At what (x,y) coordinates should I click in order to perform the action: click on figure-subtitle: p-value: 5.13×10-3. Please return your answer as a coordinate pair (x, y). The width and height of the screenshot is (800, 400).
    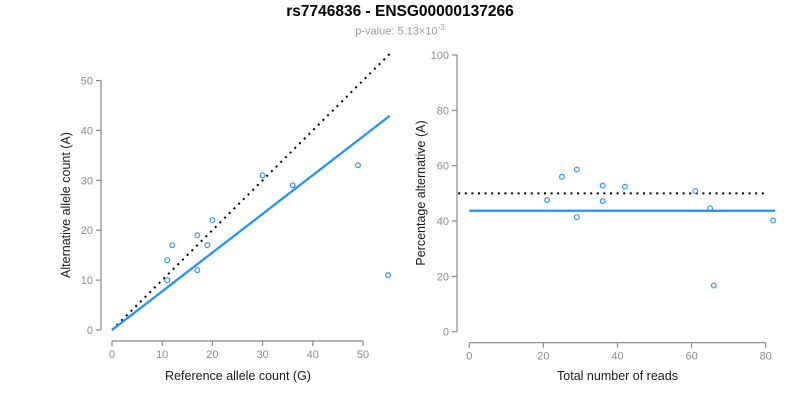
    Looking at the image, I should click on (400, 30).